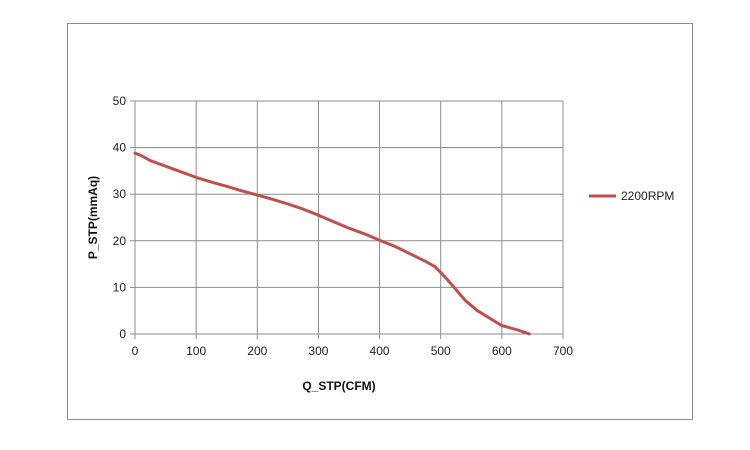  I want to click on y-tick-label-30: 30, so click(120, 194).